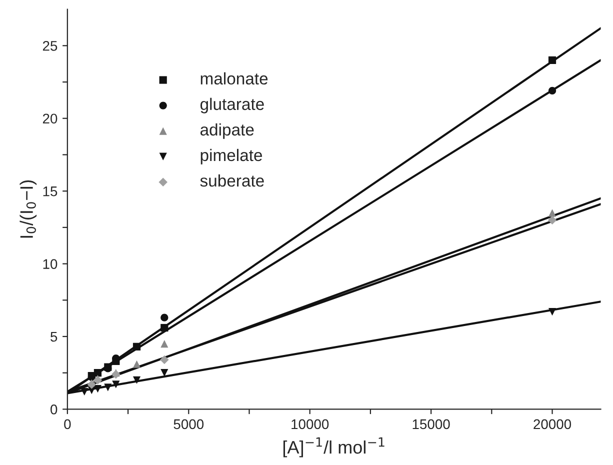  Describe the element at coordinates (54, 409) in the screenshot. I see `y-tick-label: 0` at that location.